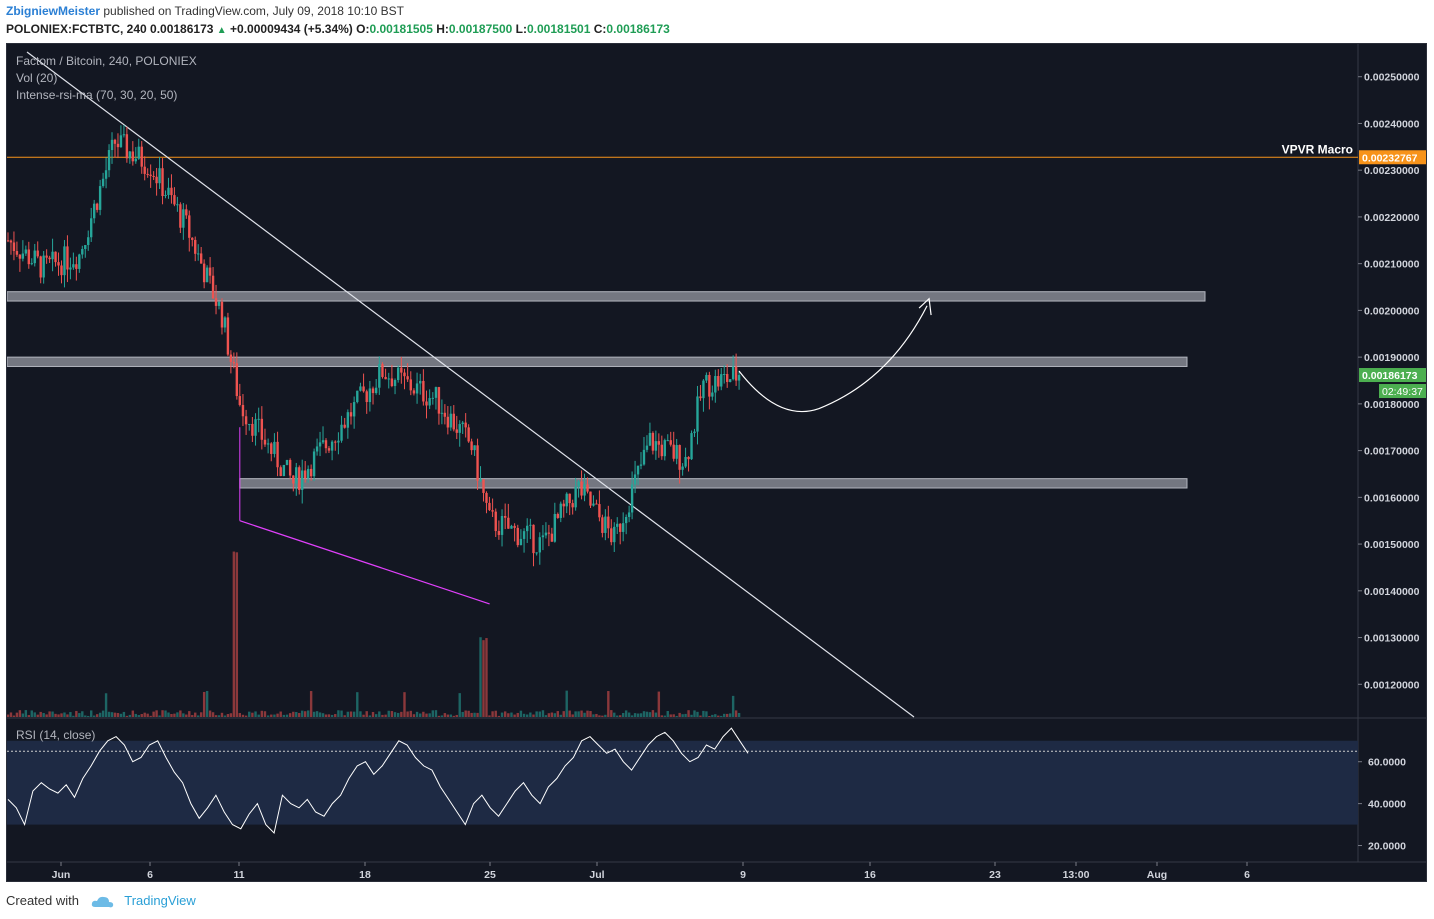 This screenshot has height=919, width=1434. What do you see at coordinates (238, 875) in the screenshot?
I see `time-tick-label: 11` at bounding box center [238, 875].